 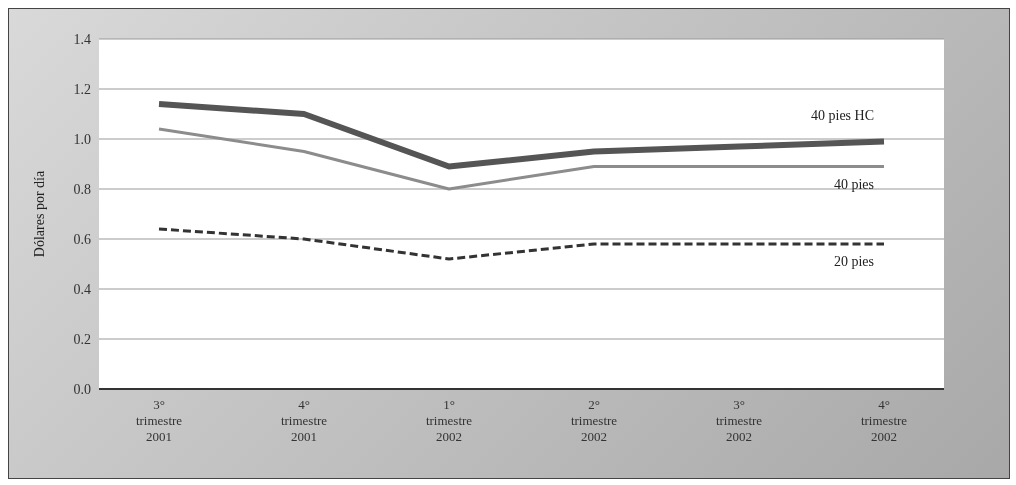 I want to click on y-tick-label: 0.2, so click(x=82, y=339).